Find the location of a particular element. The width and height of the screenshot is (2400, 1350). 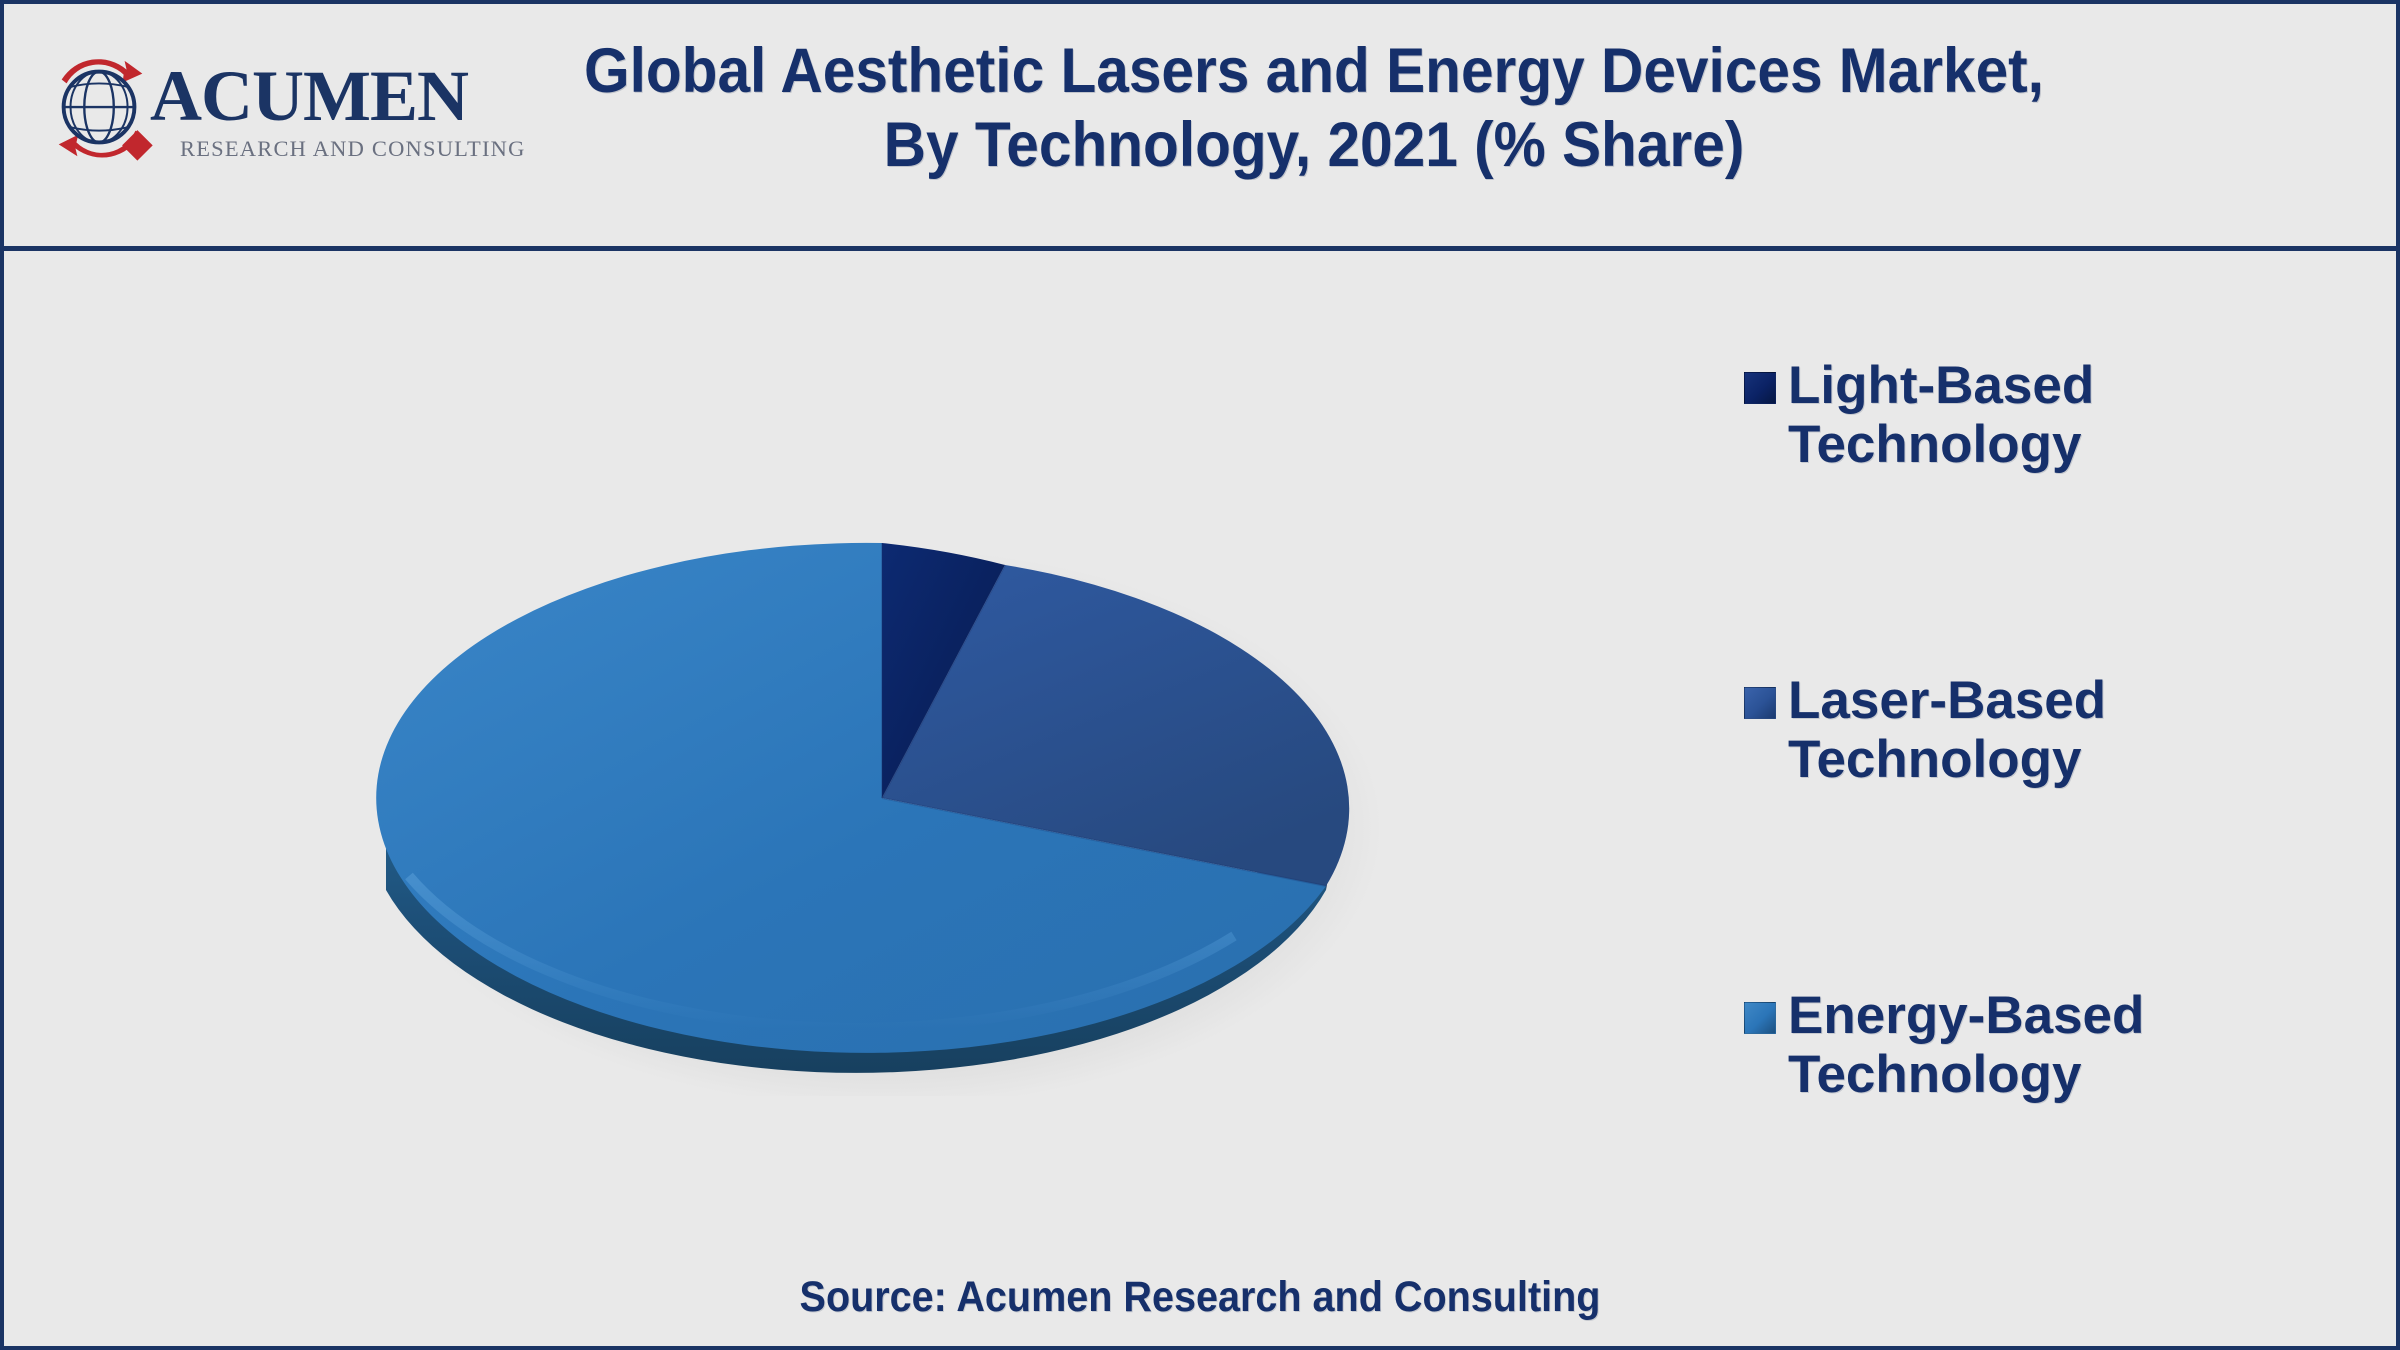

legend-label: Energy-Based Technology is located at coordinates (1966, 1045).